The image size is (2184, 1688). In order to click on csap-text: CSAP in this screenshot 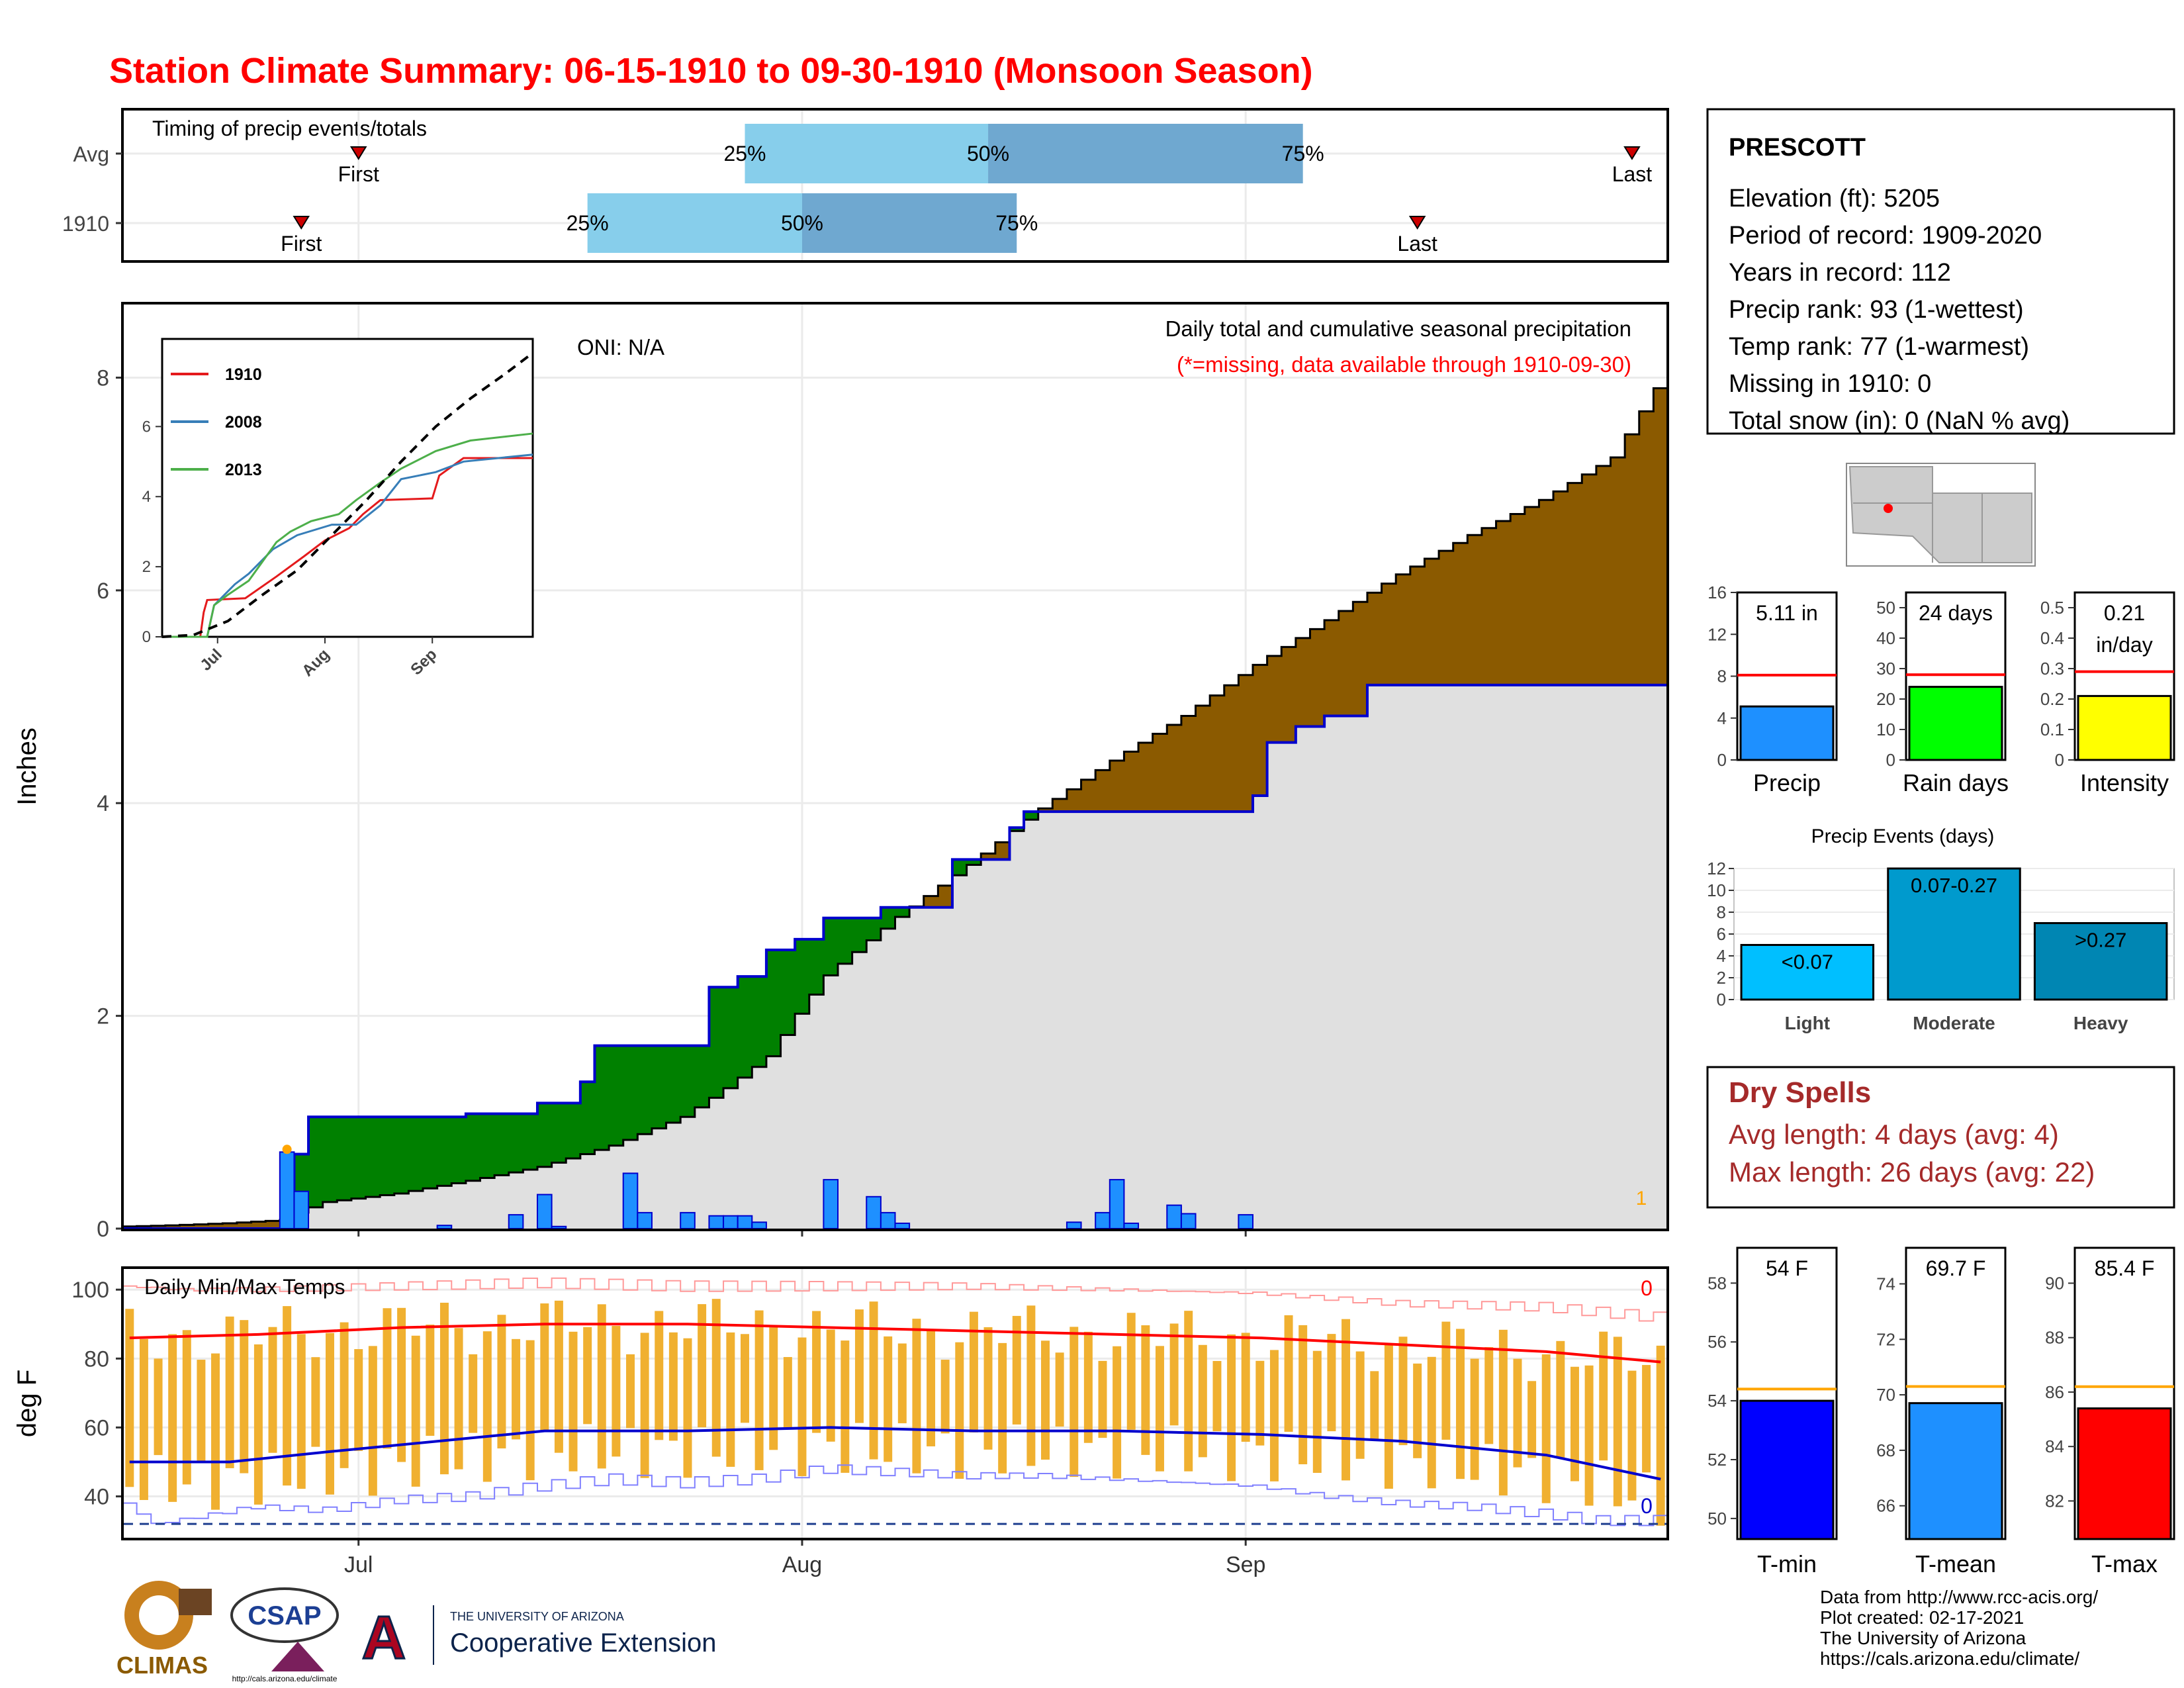, I will do `click(284, 1615)`.